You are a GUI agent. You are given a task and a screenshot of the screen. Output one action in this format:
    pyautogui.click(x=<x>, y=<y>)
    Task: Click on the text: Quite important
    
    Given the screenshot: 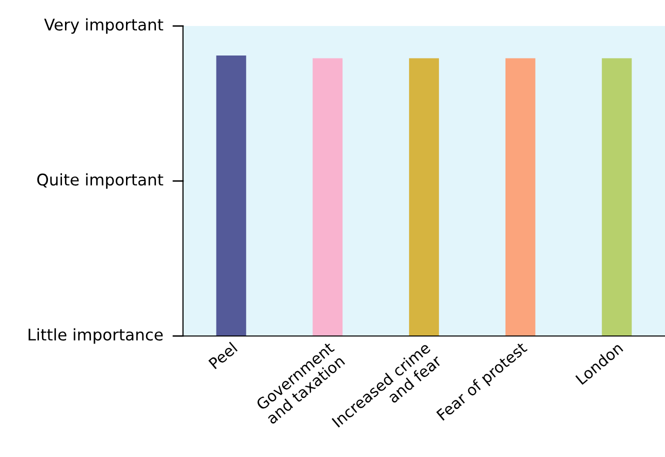 What is the action you would take?
    pyautogui.click(x=100, y=181)
    